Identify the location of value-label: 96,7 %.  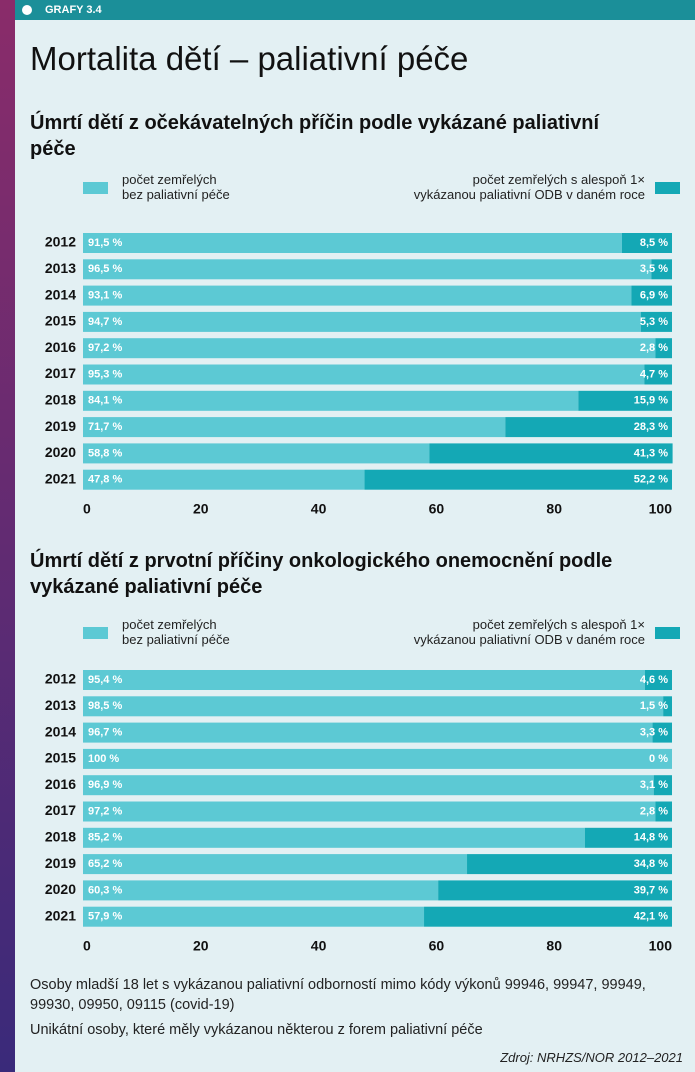
(105, 733).